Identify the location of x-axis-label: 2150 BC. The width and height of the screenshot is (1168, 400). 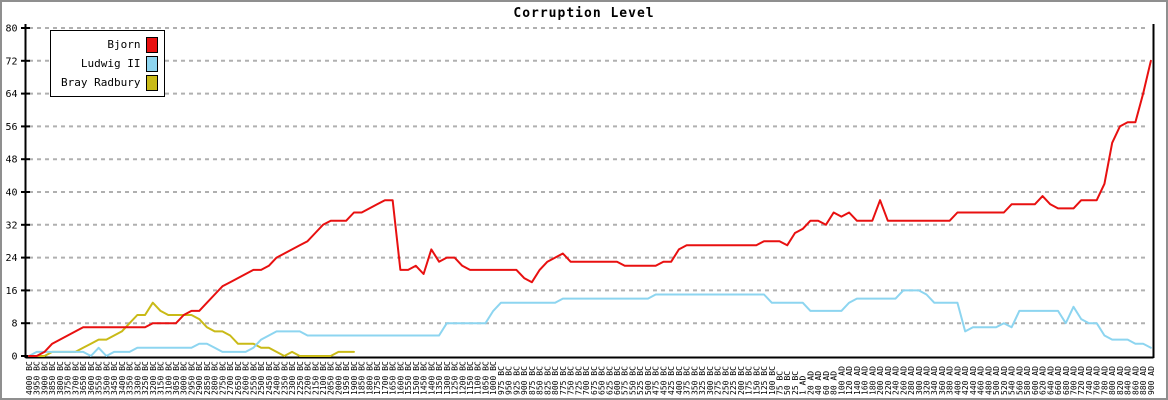
(315, 378).